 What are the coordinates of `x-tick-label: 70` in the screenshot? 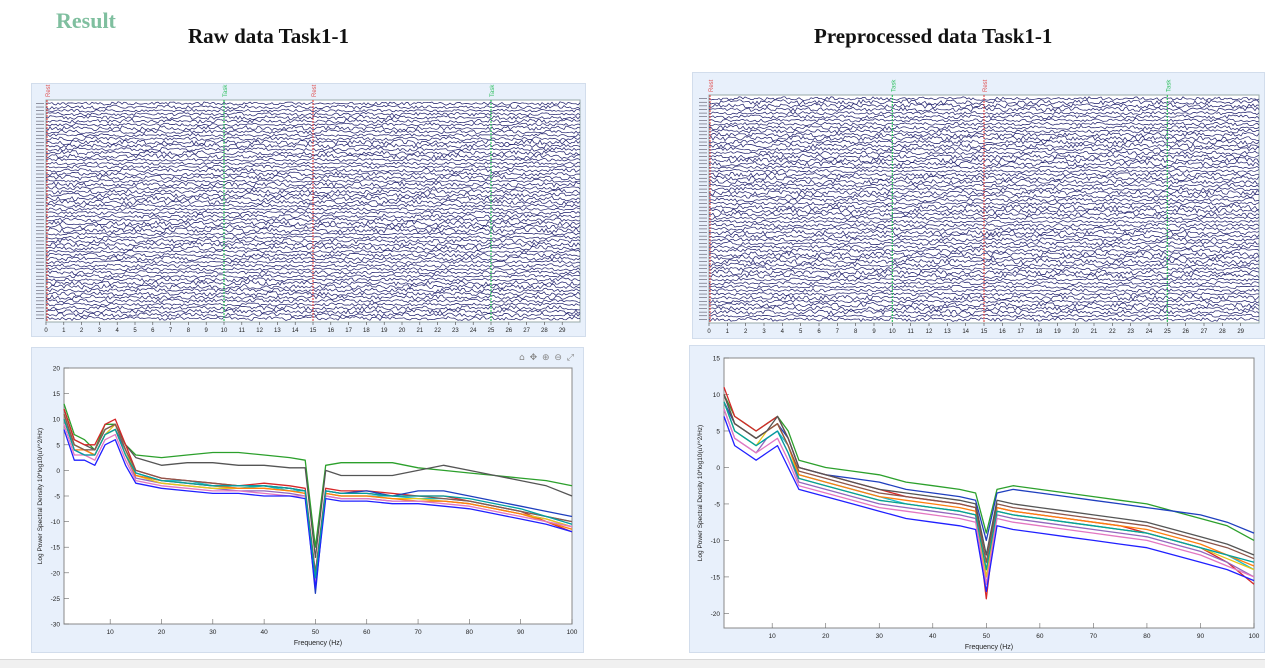 It's located at (418, 632).